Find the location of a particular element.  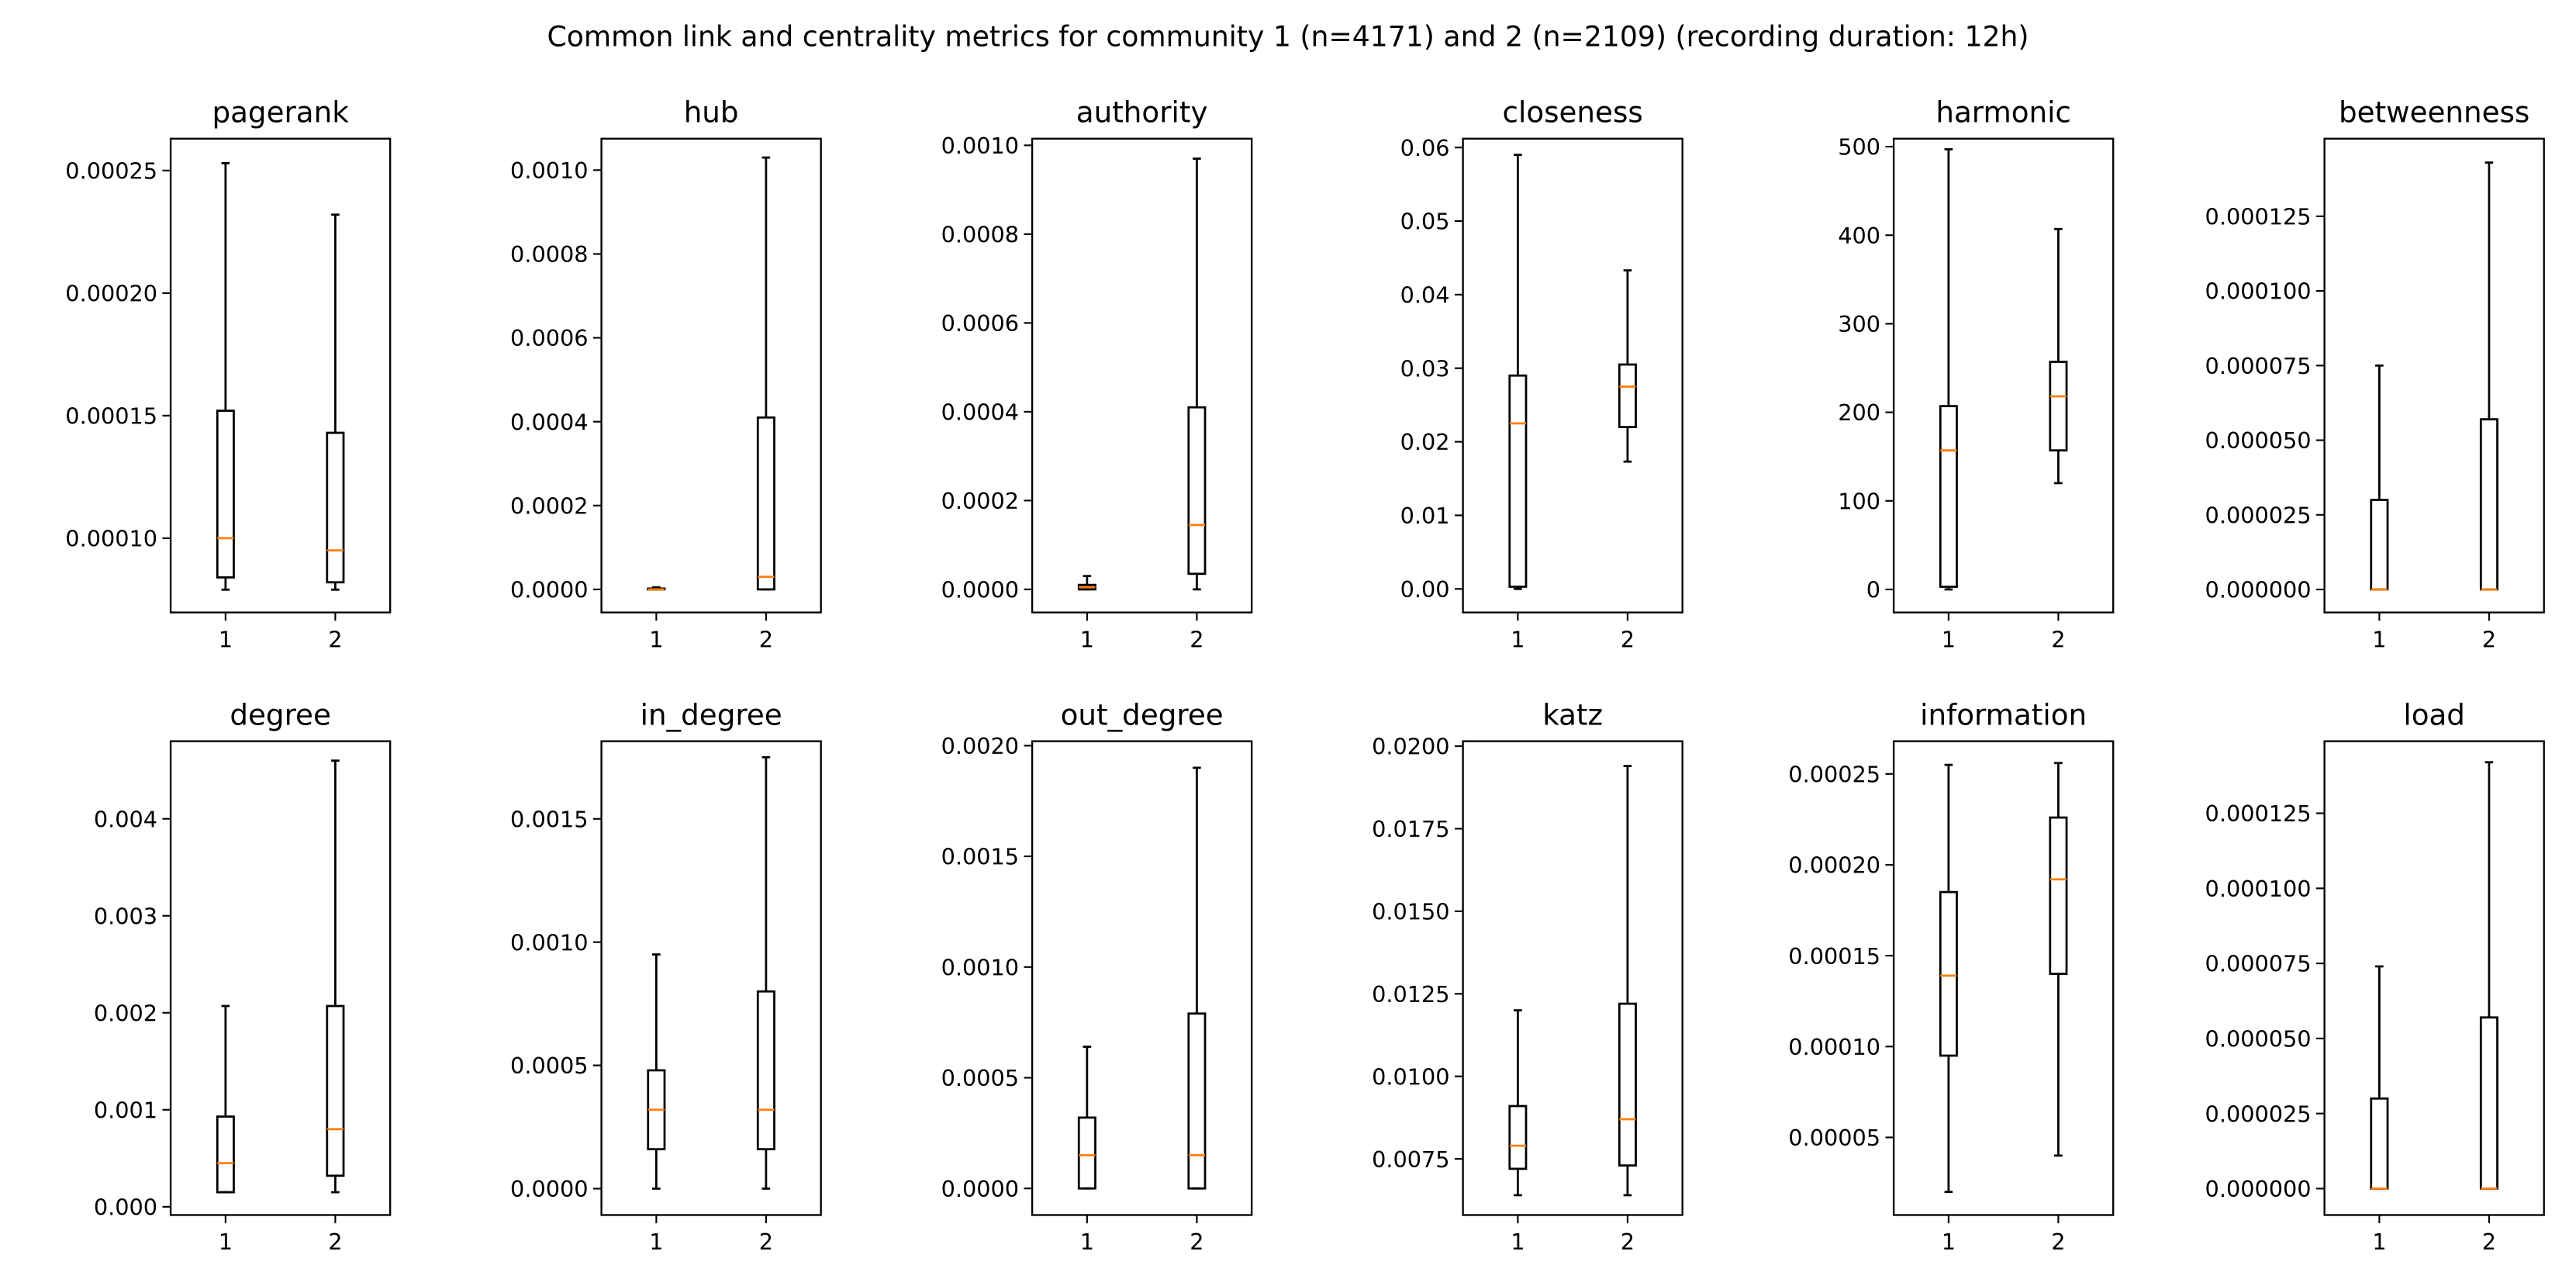

panel-title: closeness is located at coordinates (1573, 112).